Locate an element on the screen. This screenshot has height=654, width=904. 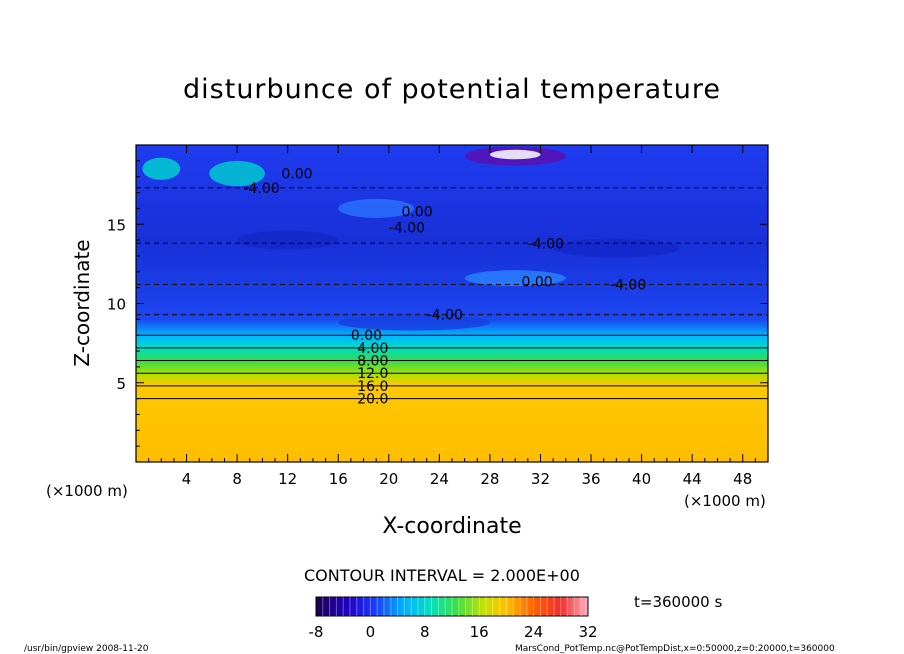
colorbar-tick-label: -8 is located at coordinates (316, 632).